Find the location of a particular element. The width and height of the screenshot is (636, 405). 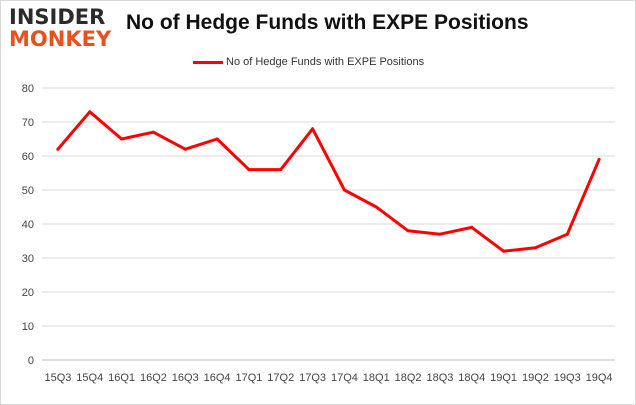

y-tick-label: 80 is located at coordinates (28, 89).